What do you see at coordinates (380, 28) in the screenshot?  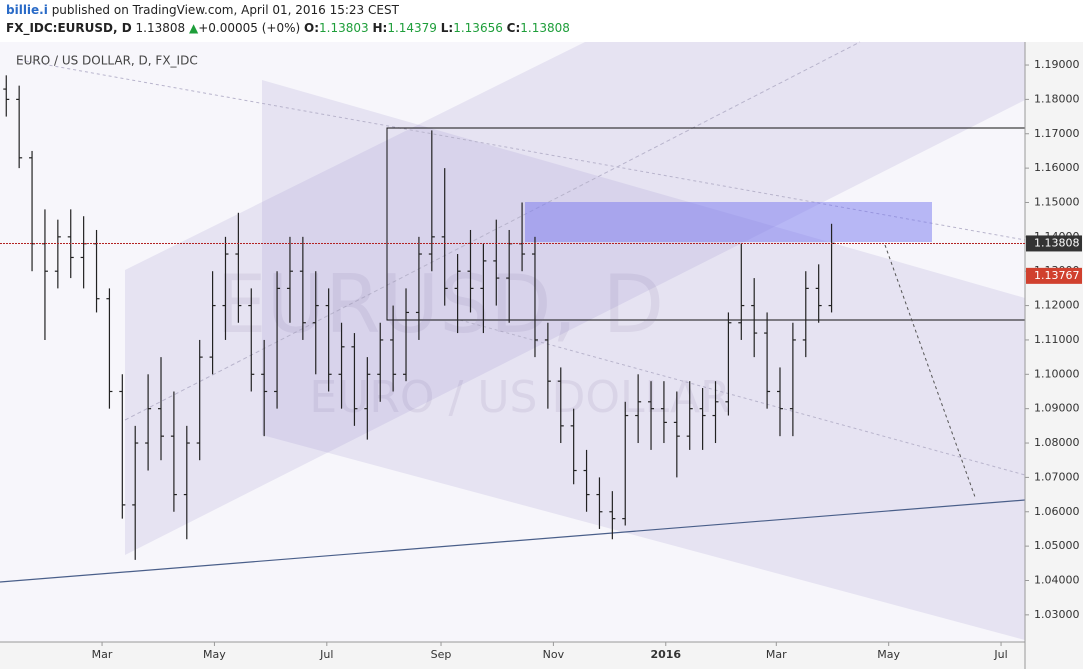 I see `h-label: H:` at bounding box center [380, 28].